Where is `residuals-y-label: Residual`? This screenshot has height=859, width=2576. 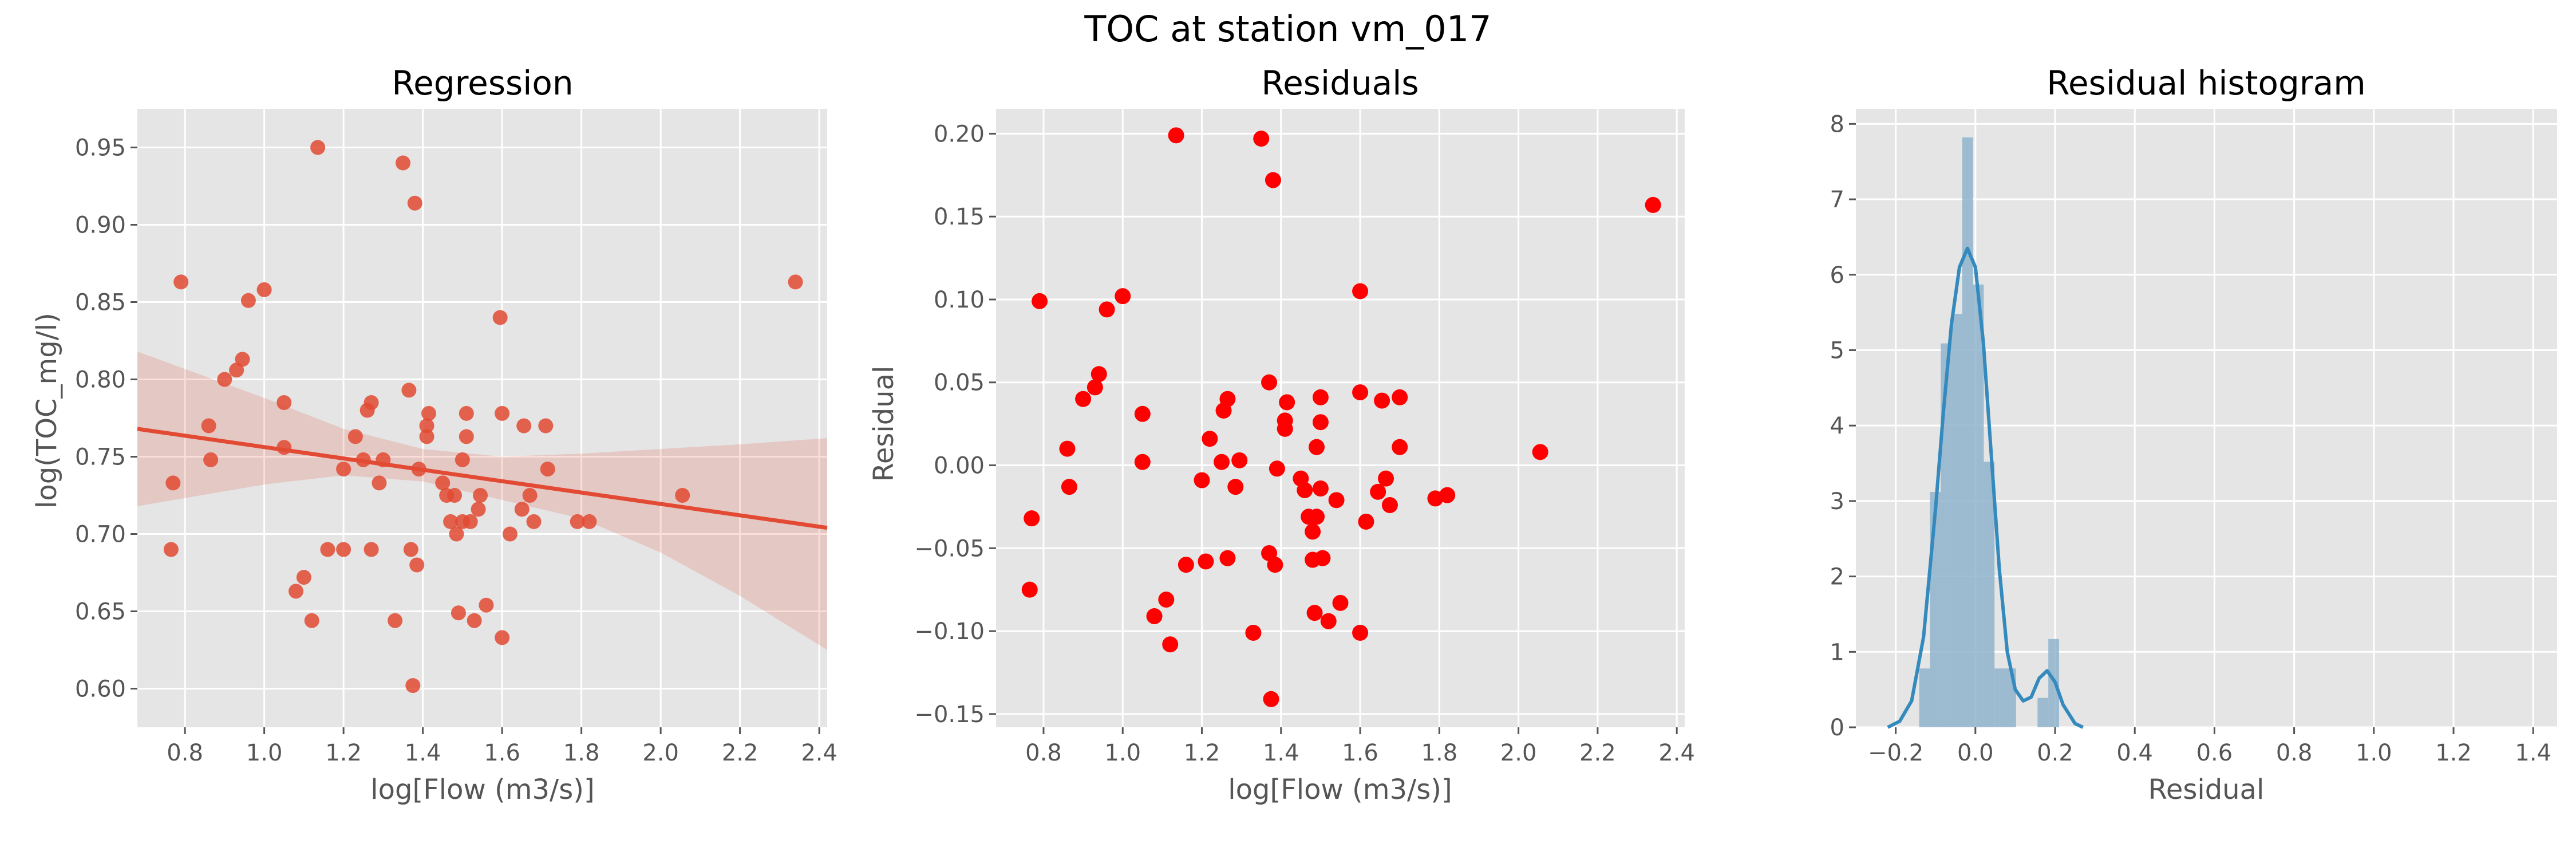 residuals-y-label: Residual is located at coordinates (884, 424).